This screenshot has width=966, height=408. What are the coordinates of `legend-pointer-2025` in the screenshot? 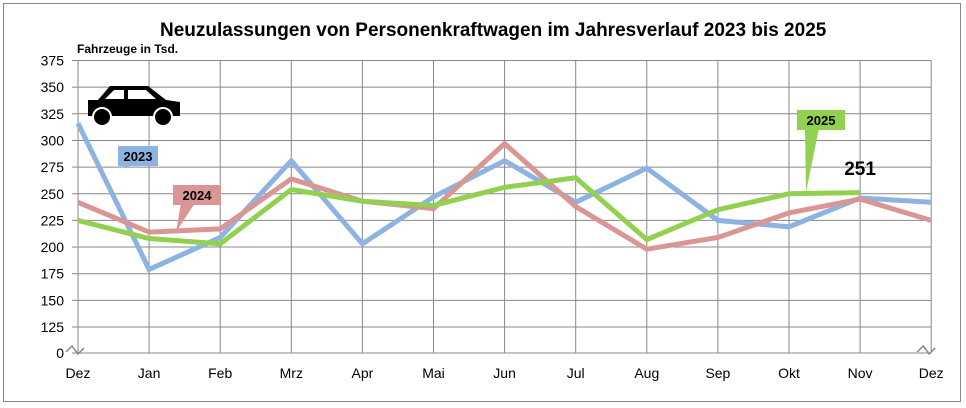 It's located at (812, 160).